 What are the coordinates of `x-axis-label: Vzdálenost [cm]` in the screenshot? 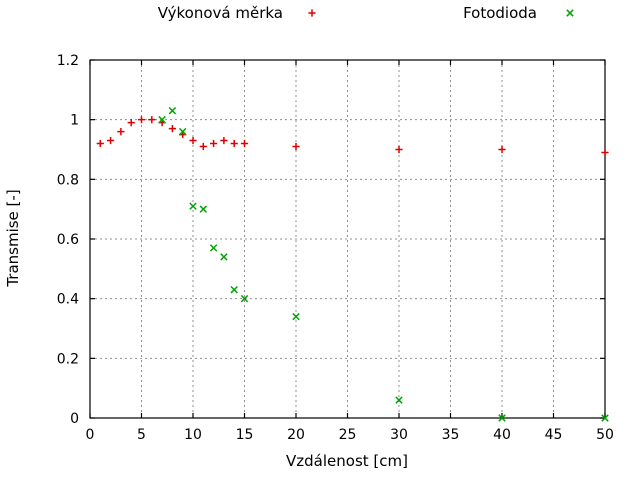 It's located at (347, 461).